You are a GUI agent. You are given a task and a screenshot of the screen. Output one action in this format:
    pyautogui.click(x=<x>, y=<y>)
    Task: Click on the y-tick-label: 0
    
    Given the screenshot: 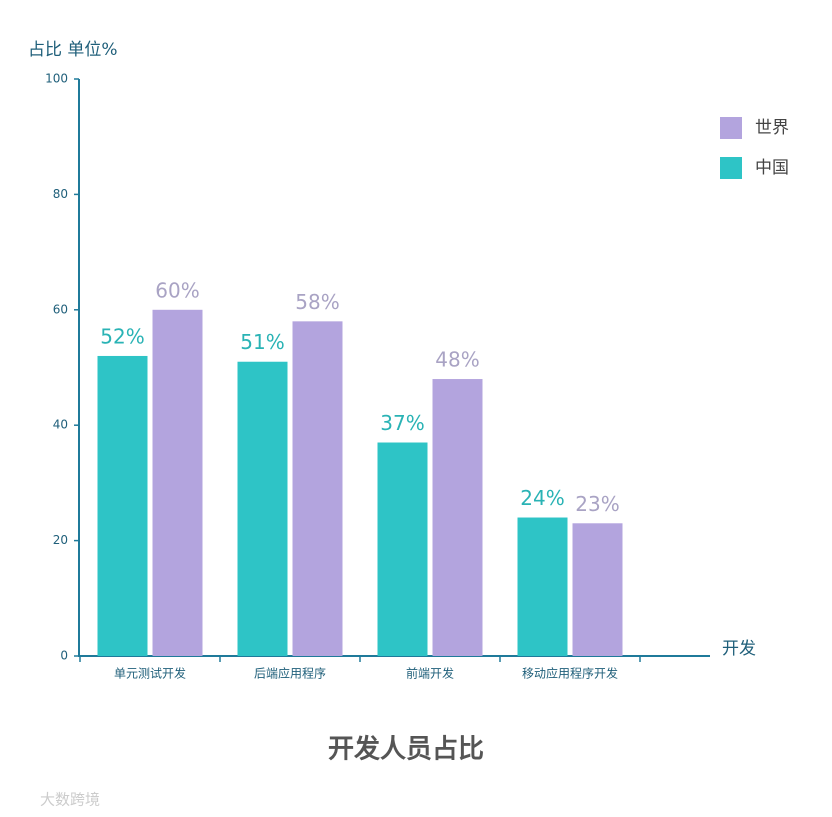 What is the action you would take?
    pyautogui.click(x=64, y=656)
    